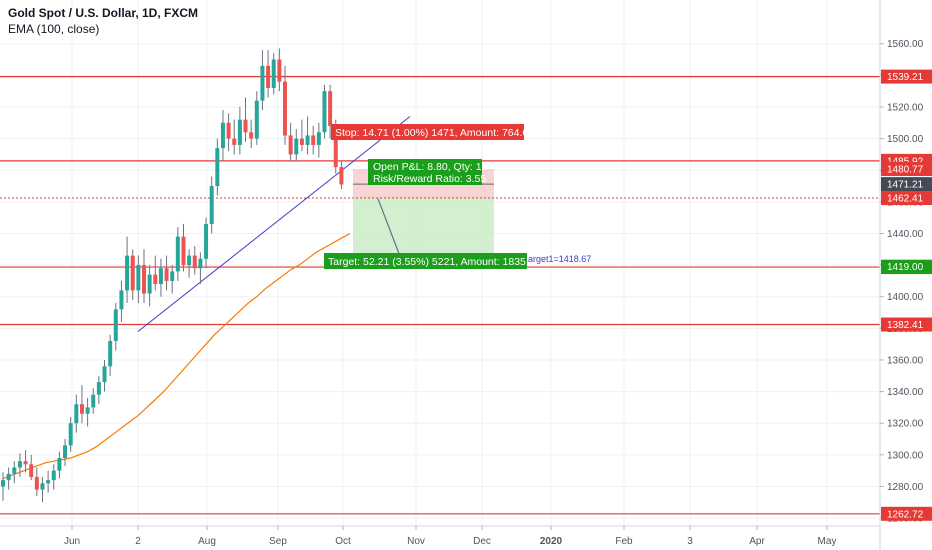  What do you see at coordinates (905, 392) in the screenshot?
I see `price-tick-label: 1340.00` at bounding box center [905, 392].